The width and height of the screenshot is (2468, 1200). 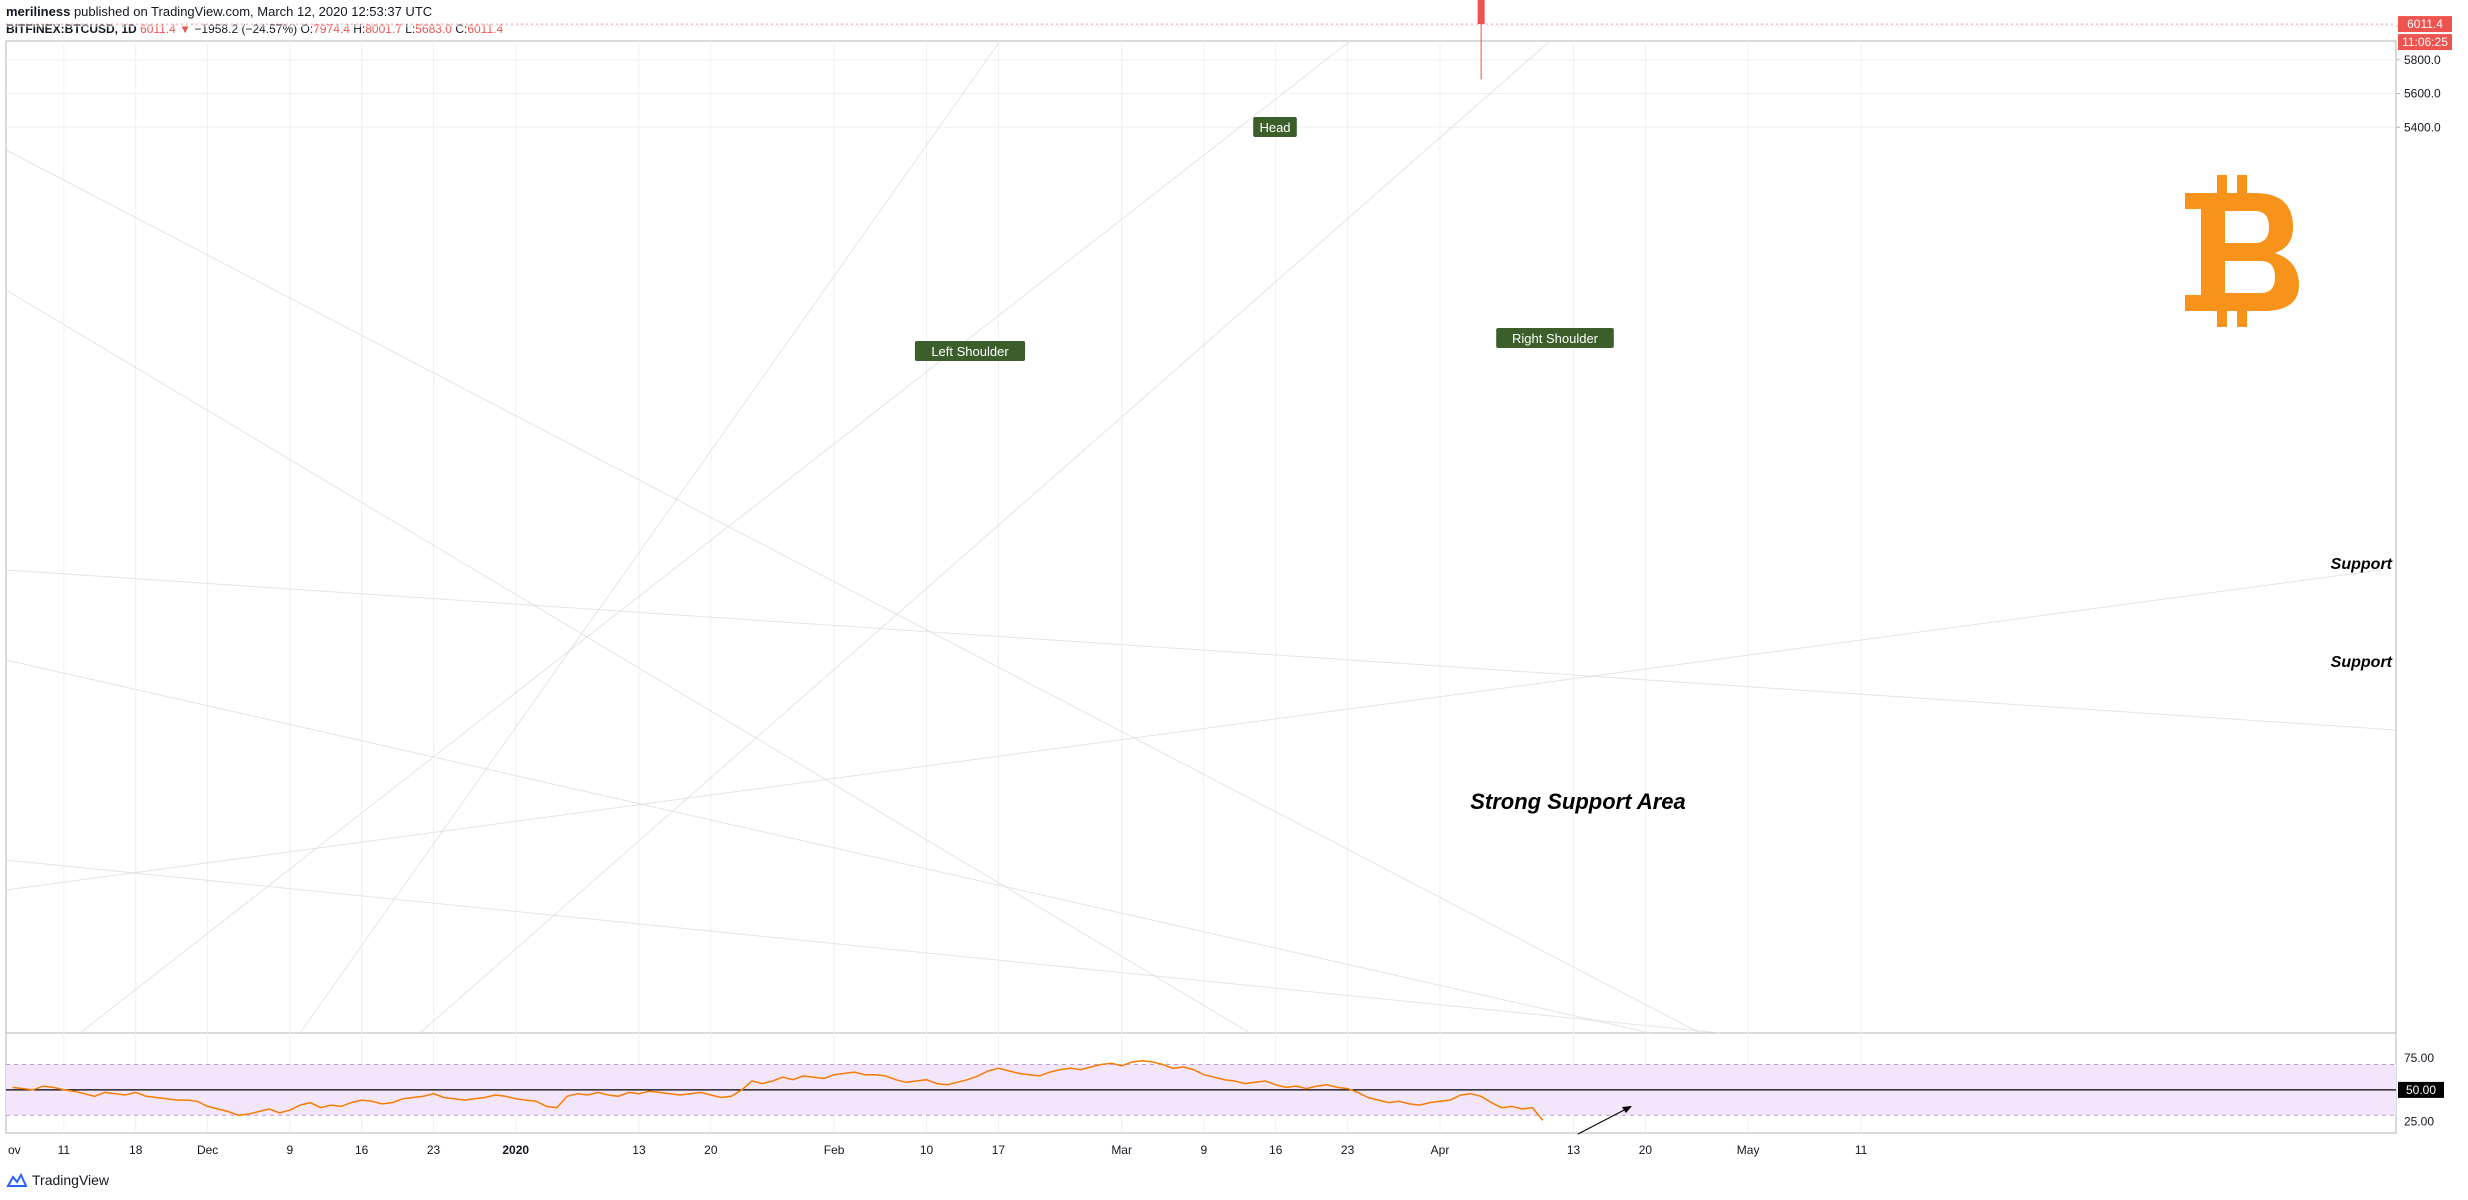 What do you see at coordinates (2362, 564) in the screenshot?
I see `support-label-1: Support` at bounding box center [2362, 564].